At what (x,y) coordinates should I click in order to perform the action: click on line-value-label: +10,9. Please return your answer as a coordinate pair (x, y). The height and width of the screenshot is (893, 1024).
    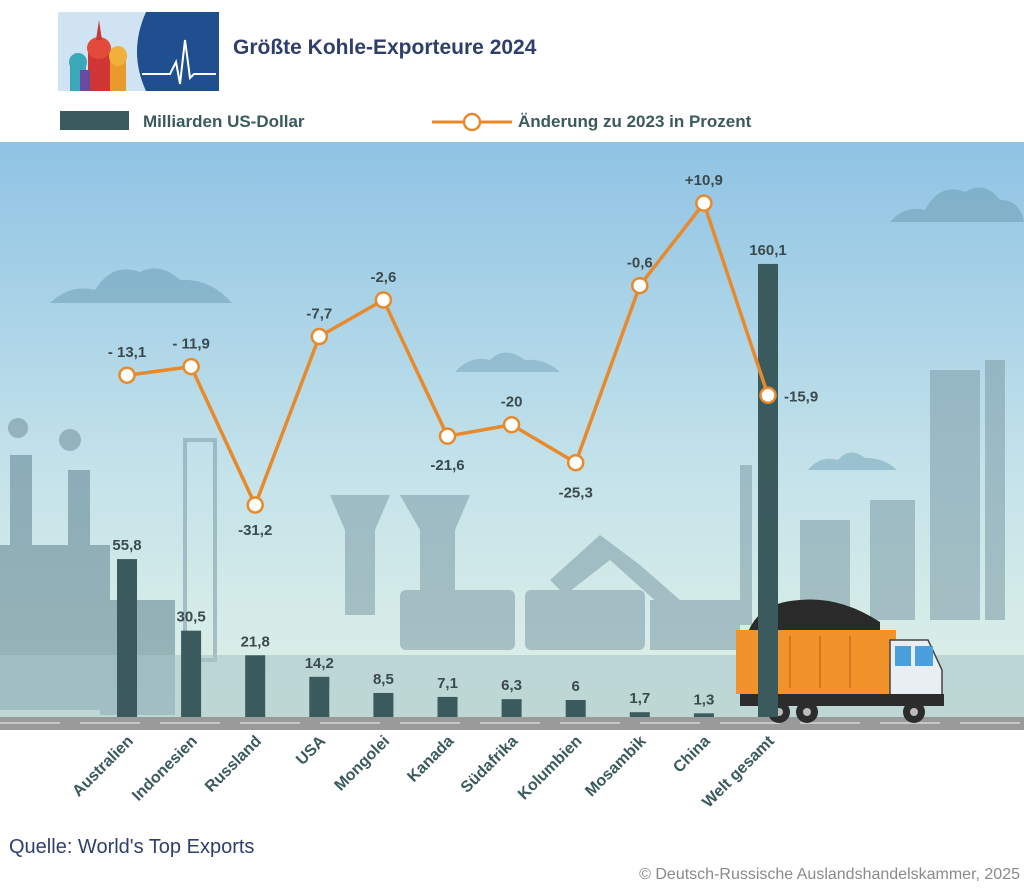
    Looking at the image, I should click on (704, 180).